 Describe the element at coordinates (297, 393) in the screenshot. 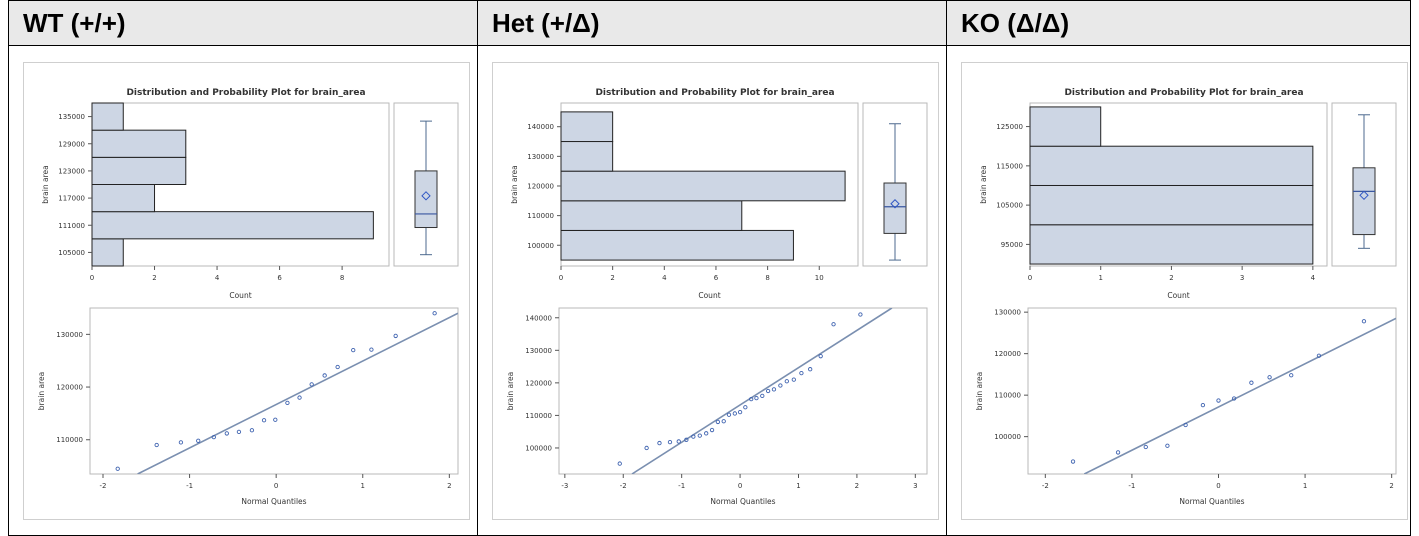

I see `qq-fit-line` at that location.